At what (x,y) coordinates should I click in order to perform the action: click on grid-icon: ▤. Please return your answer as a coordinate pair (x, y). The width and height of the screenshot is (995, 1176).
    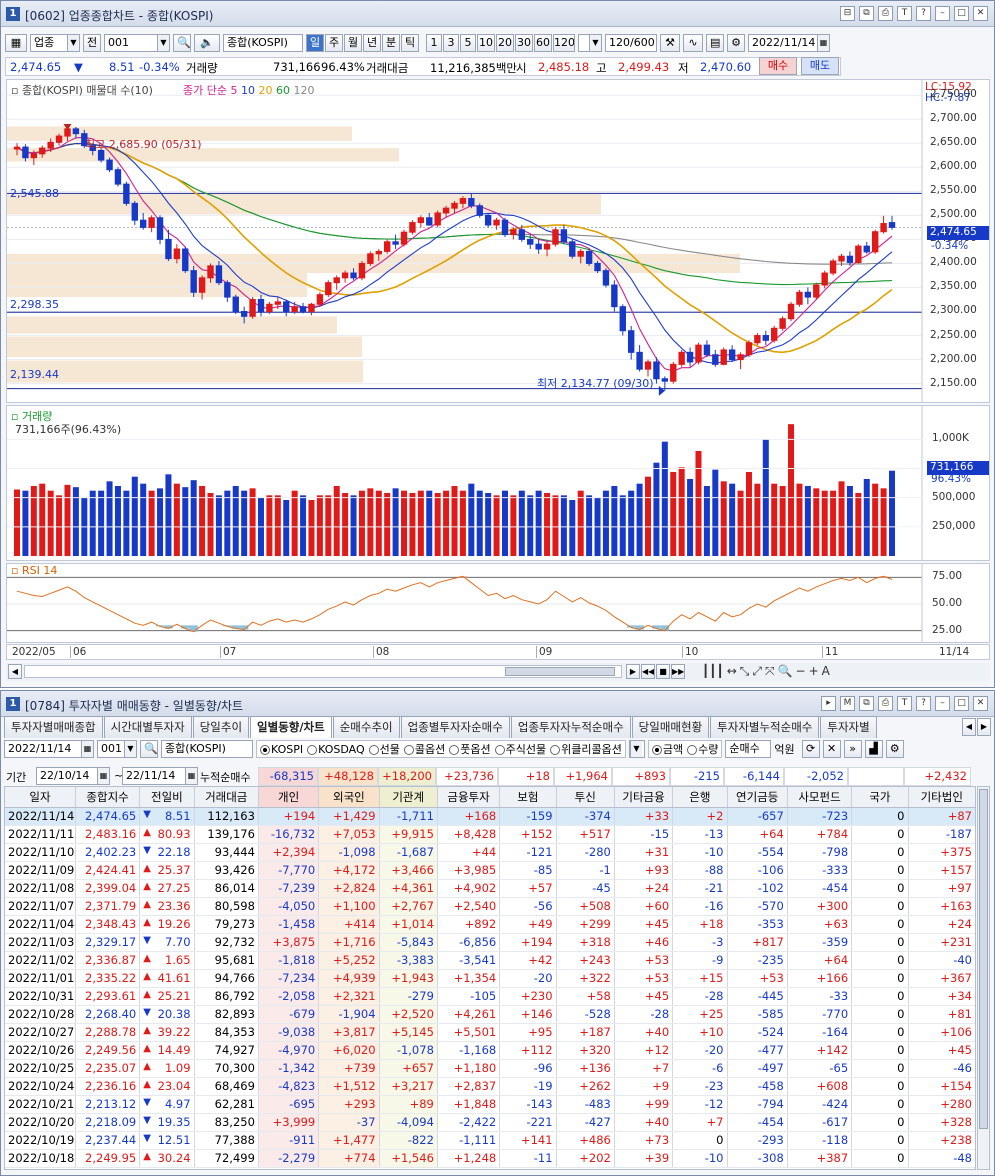
    Looking at the image, I should click on (715, 43).